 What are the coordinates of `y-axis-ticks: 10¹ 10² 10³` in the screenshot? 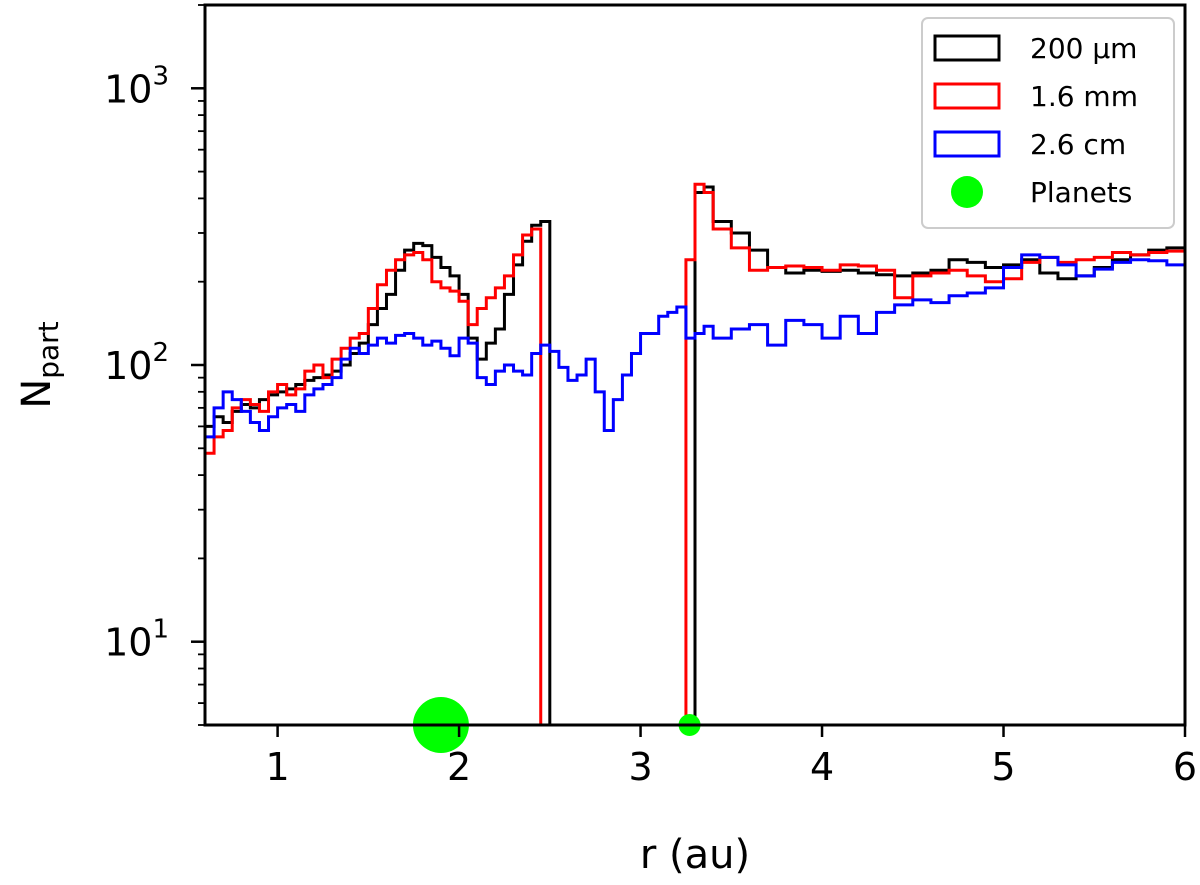 It's located at (154, 365).